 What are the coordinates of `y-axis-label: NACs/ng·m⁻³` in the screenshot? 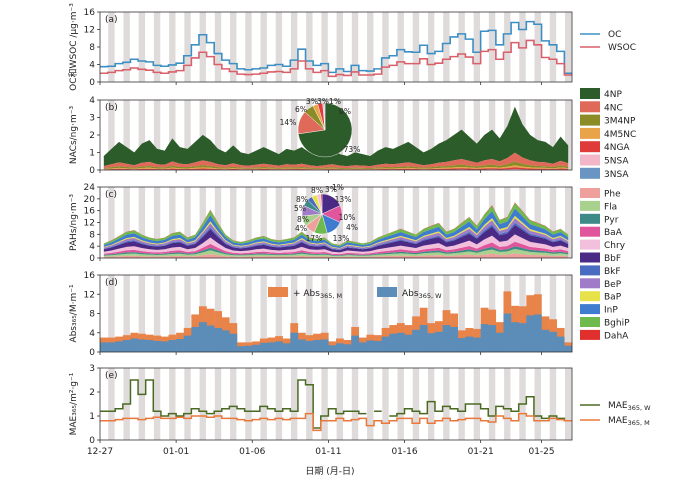 It's located at (74, 135).